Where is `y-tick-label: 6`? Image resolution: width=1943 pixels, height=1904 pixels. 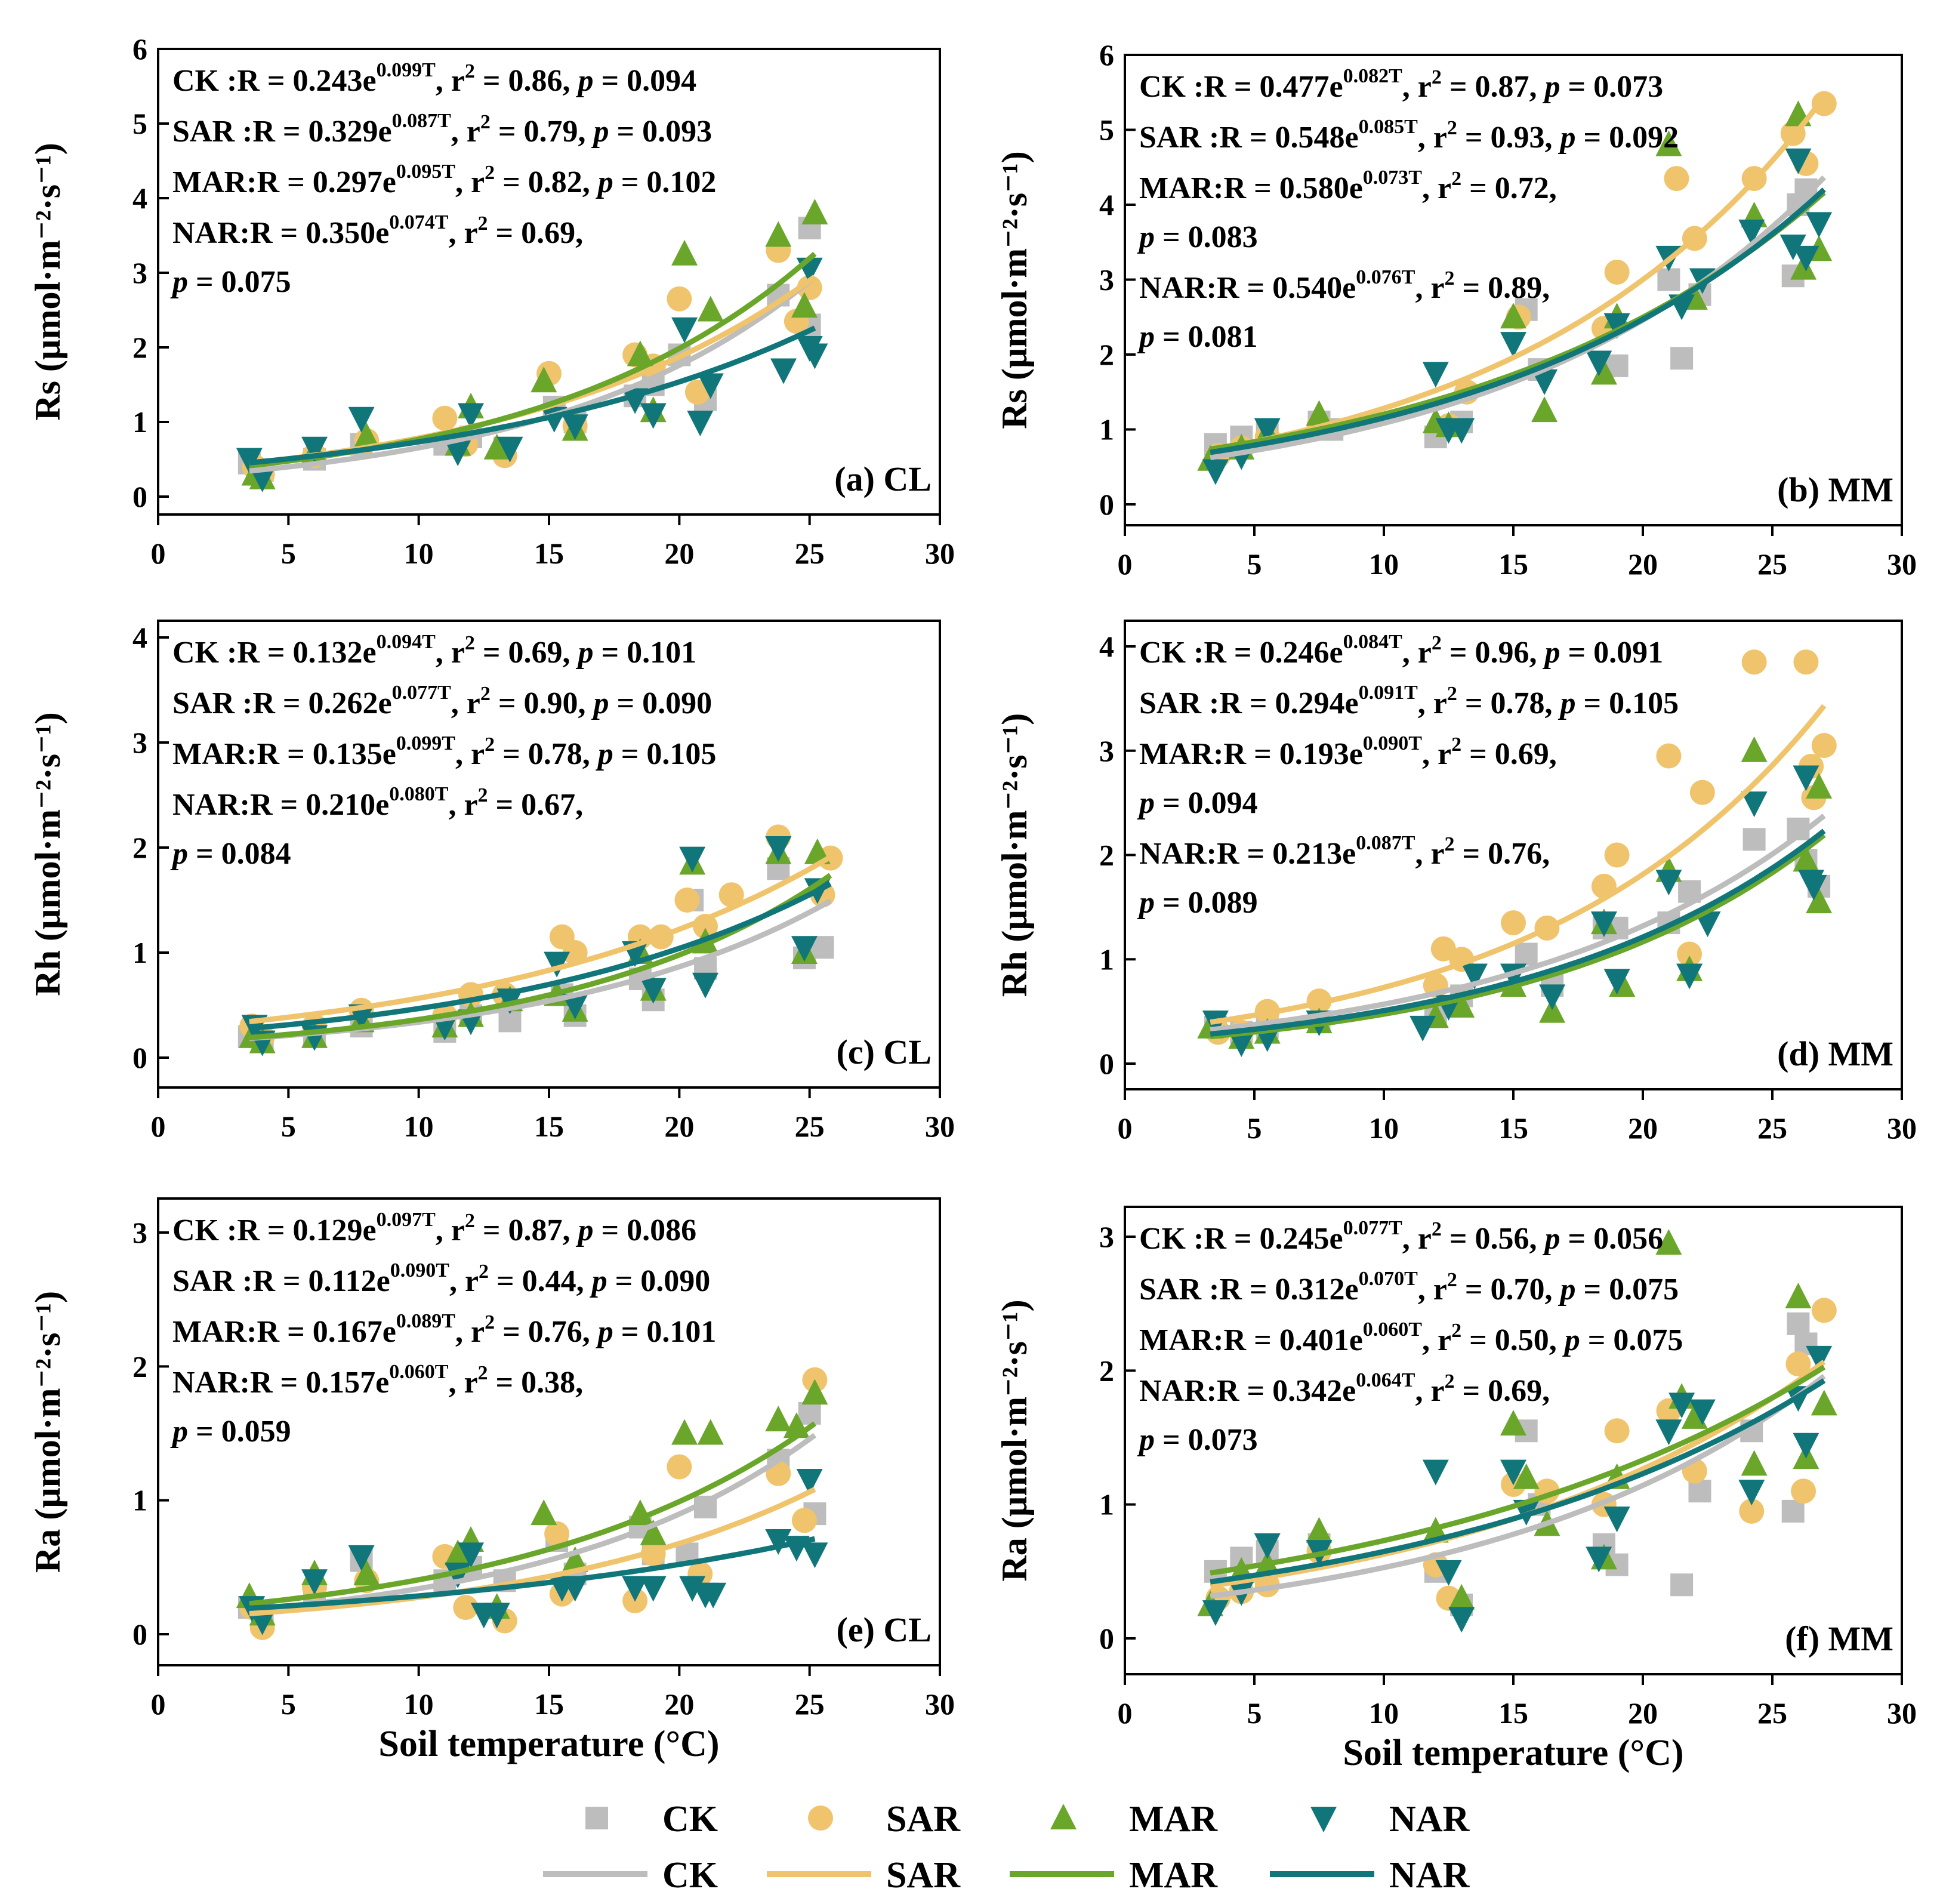
y-tick-label: 6 is located at coordinates (140, 49).